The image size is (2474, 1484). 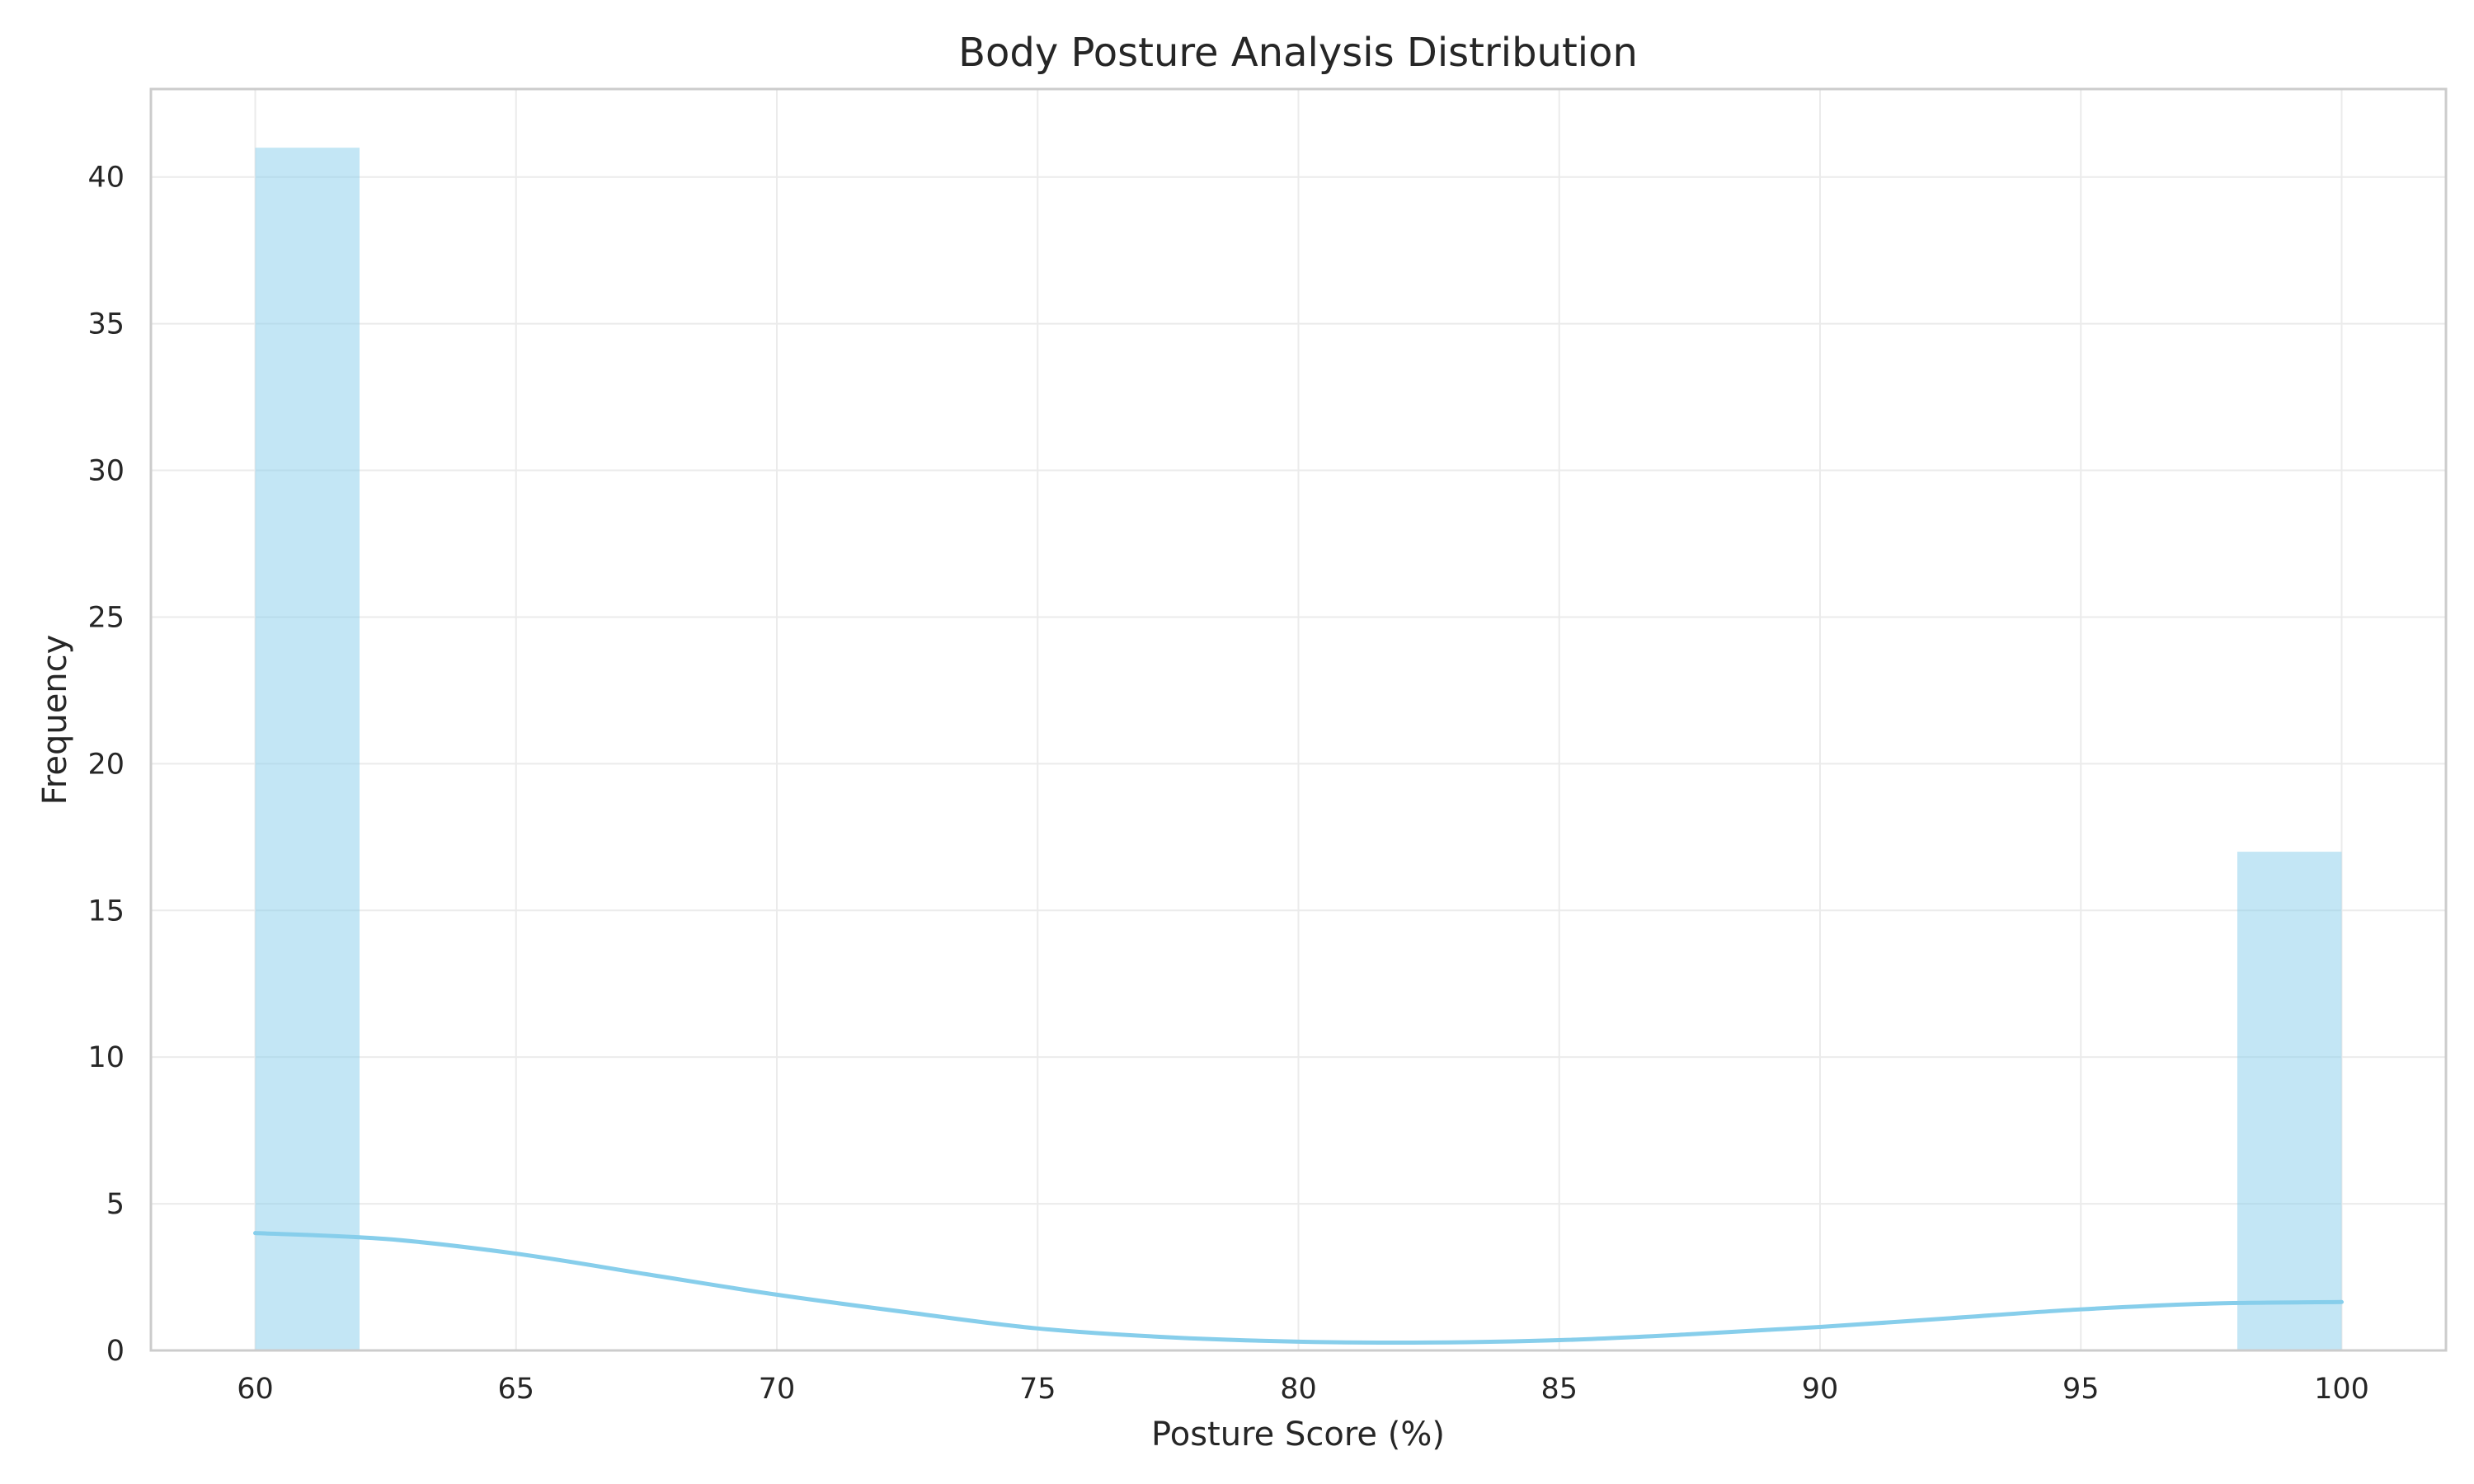 I want to click on y-tick-label-4: 20, so click(x=106, y=764).